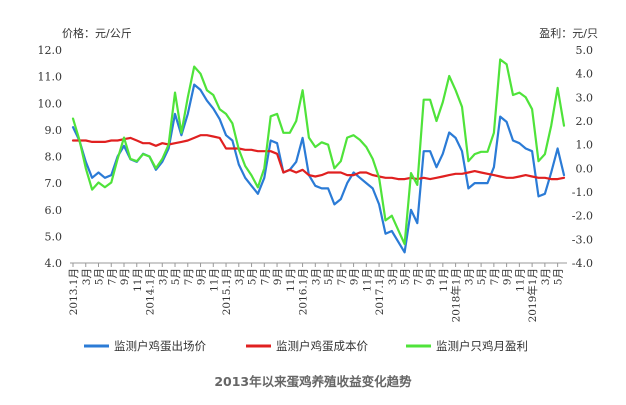 The image size is (626, 405). I want to click on left-tick-label: 5.0, so click(54, 236).